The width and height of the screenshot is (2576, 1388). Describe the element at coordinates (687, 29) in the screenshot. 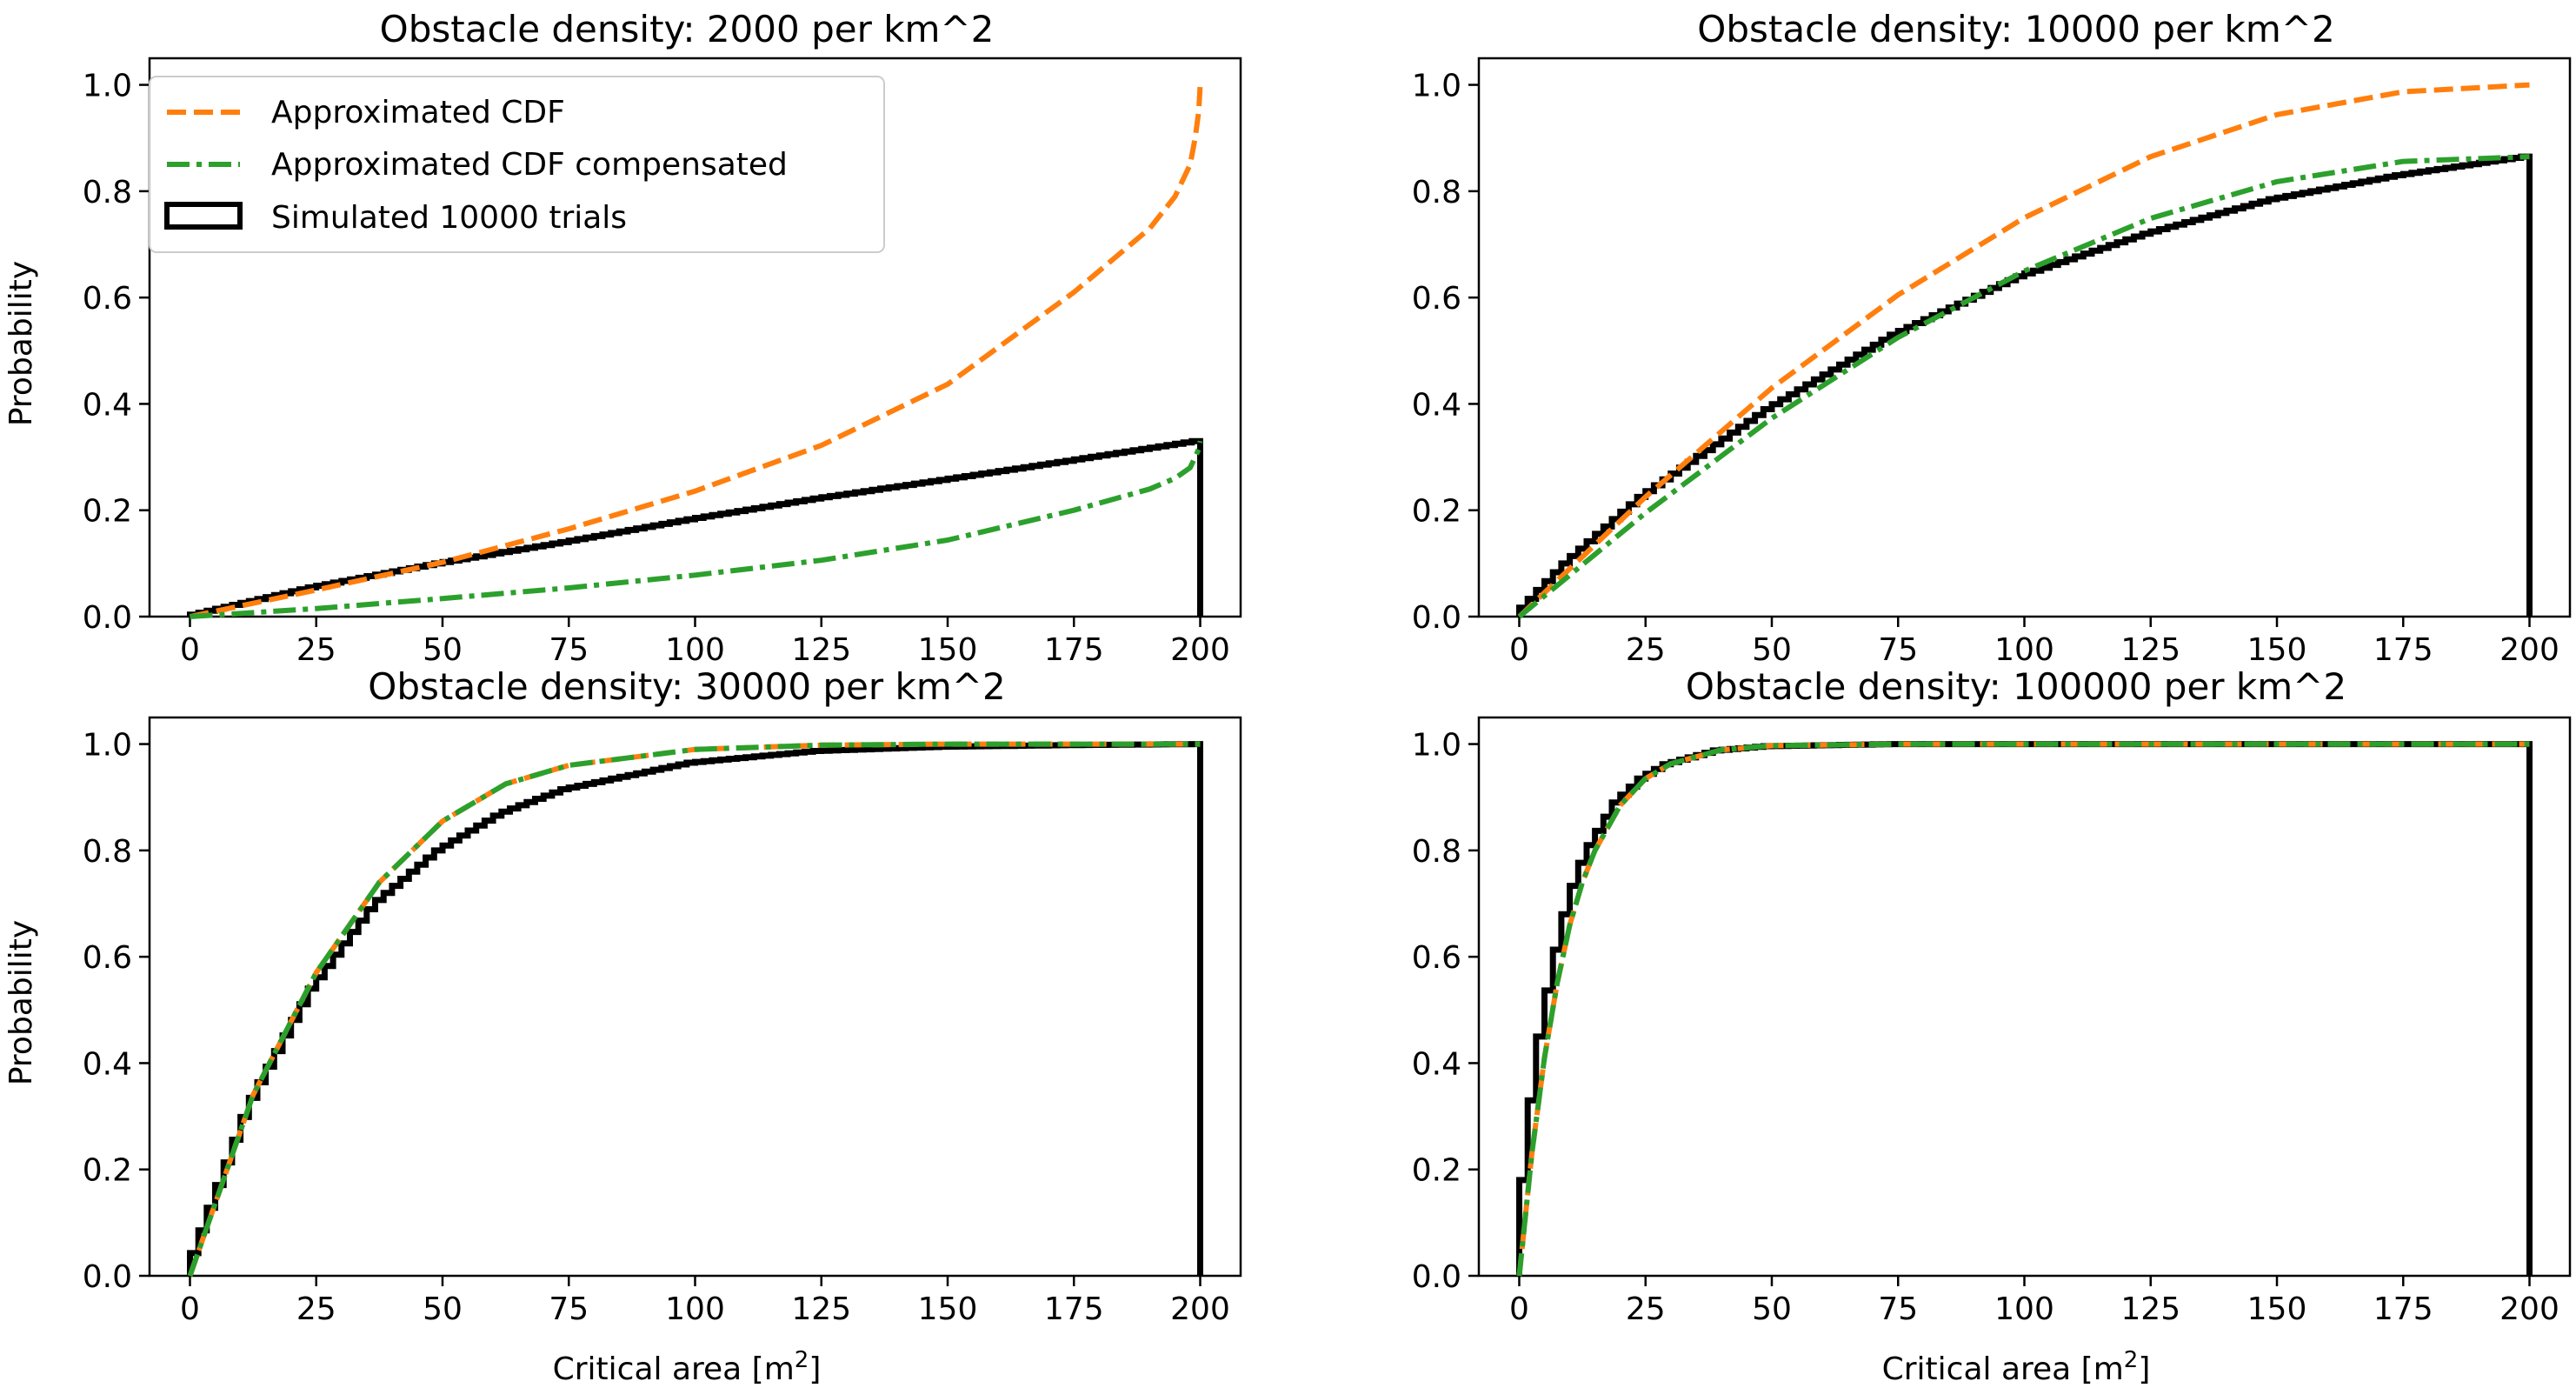

I see `panel-title: Obstacle density: 2000 per km^2` at that location.